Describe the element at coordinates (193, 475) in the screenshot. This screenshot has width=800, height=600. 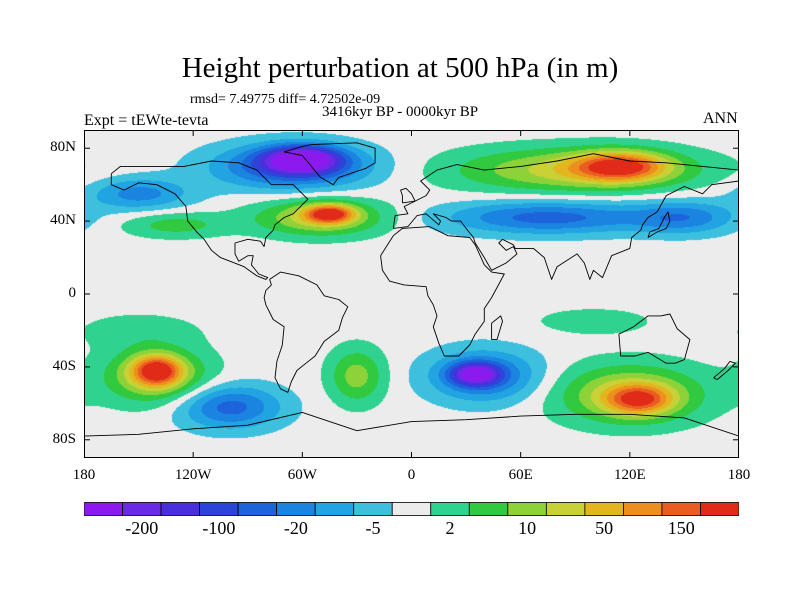
I see `x-tick-label: 120W` at that location.